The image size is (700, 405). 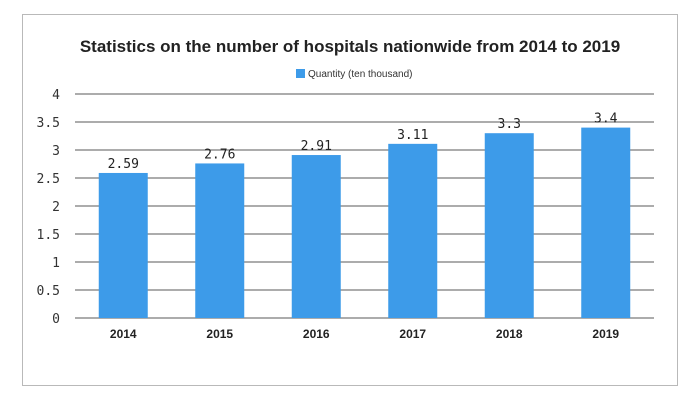 I want to click on data-labels: 2.59 2.76 2.91 3.11 3.3 3.4, so click(x=363, y=142).